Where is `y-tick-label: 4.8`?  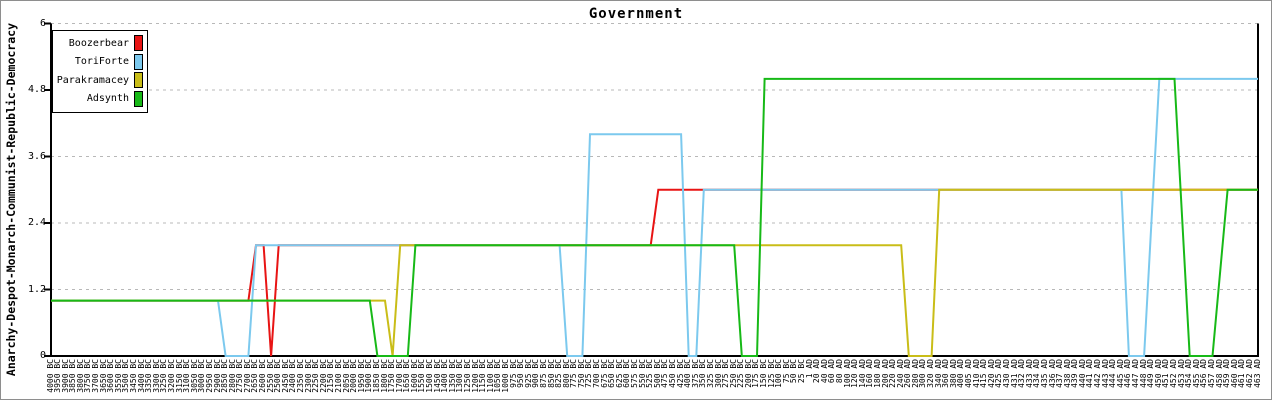 y-tick-label: 4.8 is located at coordinates (36, 89).